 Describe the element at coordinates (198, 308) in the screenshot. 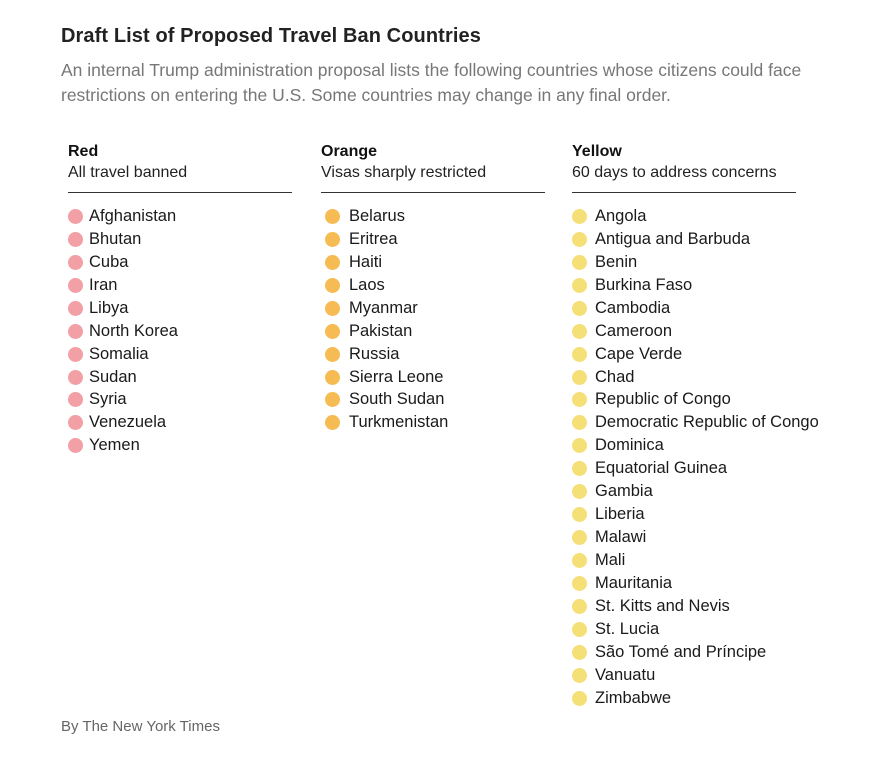

I see `list-item: Libya` at that location.